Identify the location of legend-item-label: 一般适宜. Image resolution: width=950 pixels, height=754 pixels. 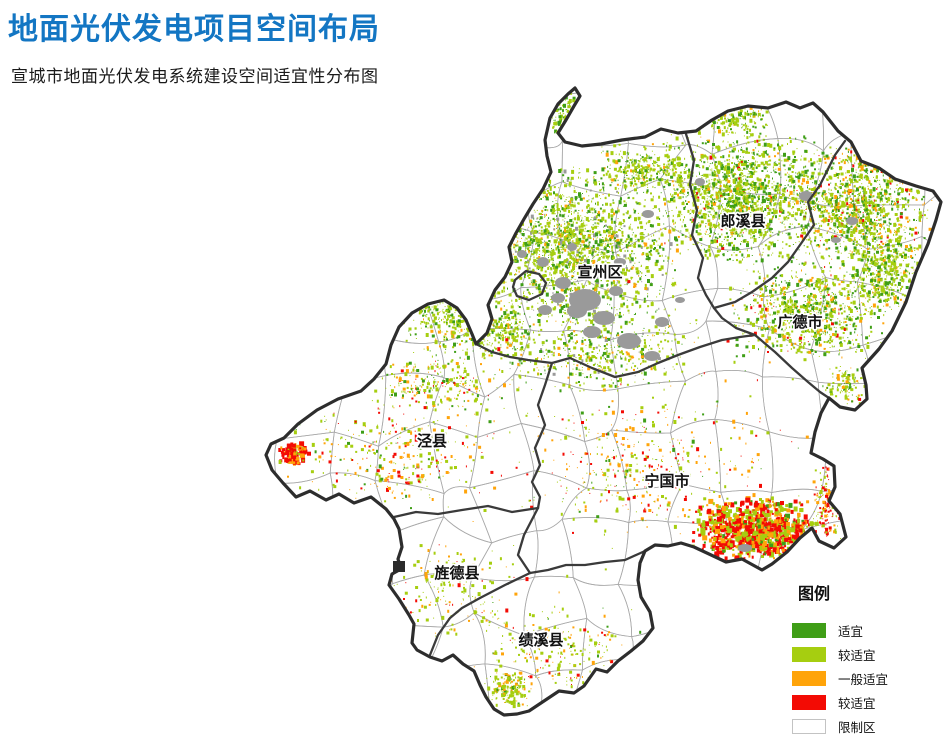
(863, 679).